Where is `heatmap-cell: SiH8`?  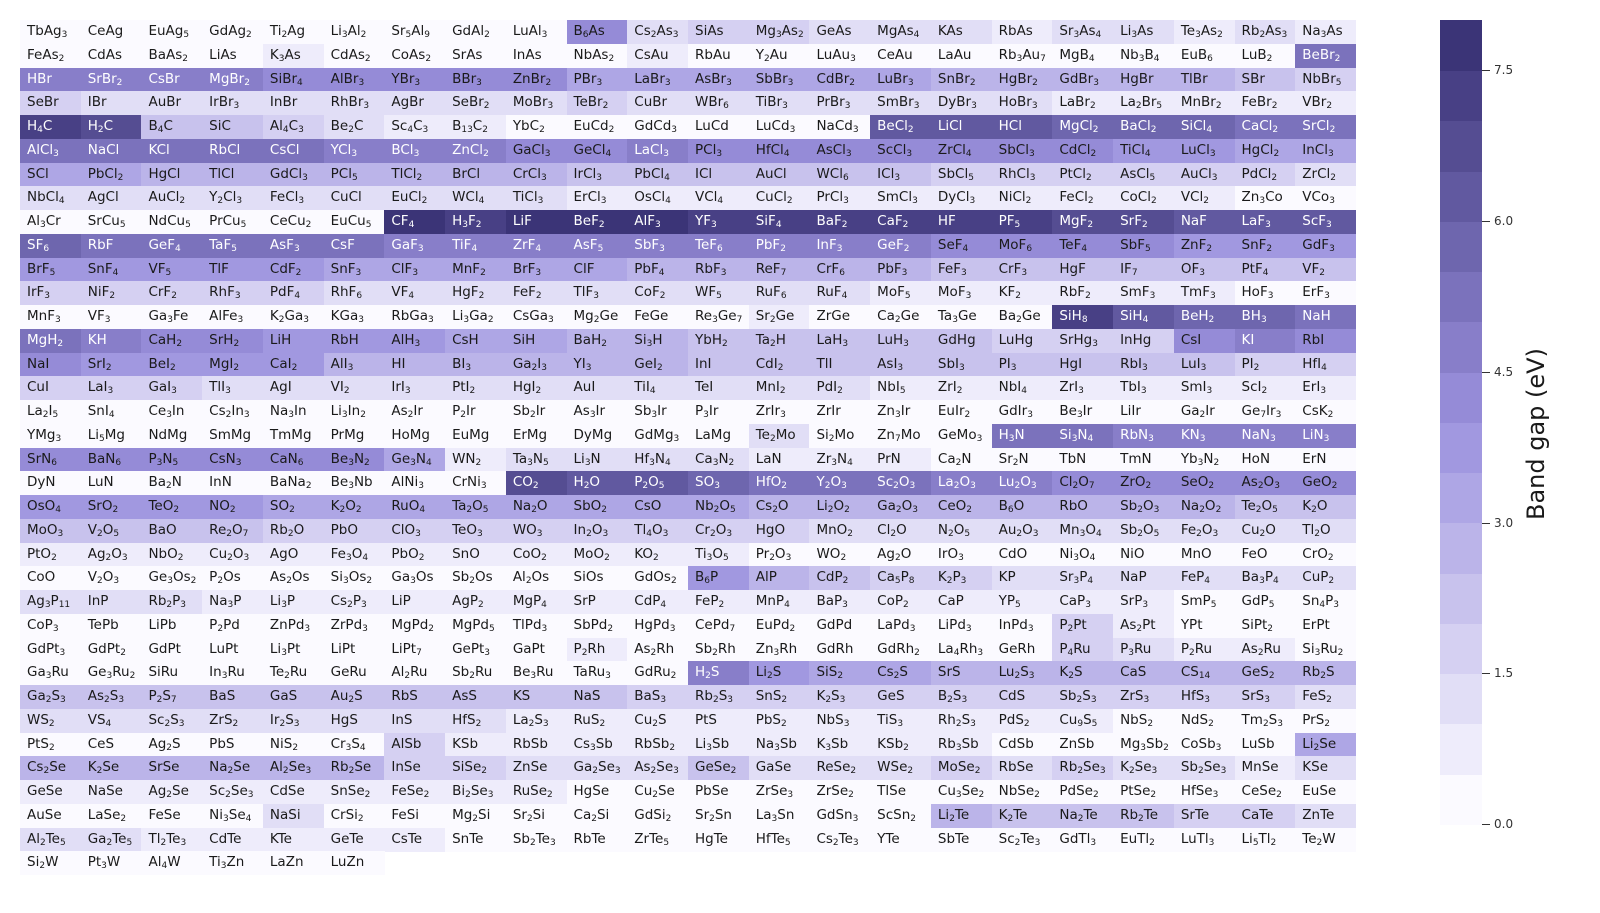 heatmap-cell: SiH8 is located at coordinates (1083, 317).